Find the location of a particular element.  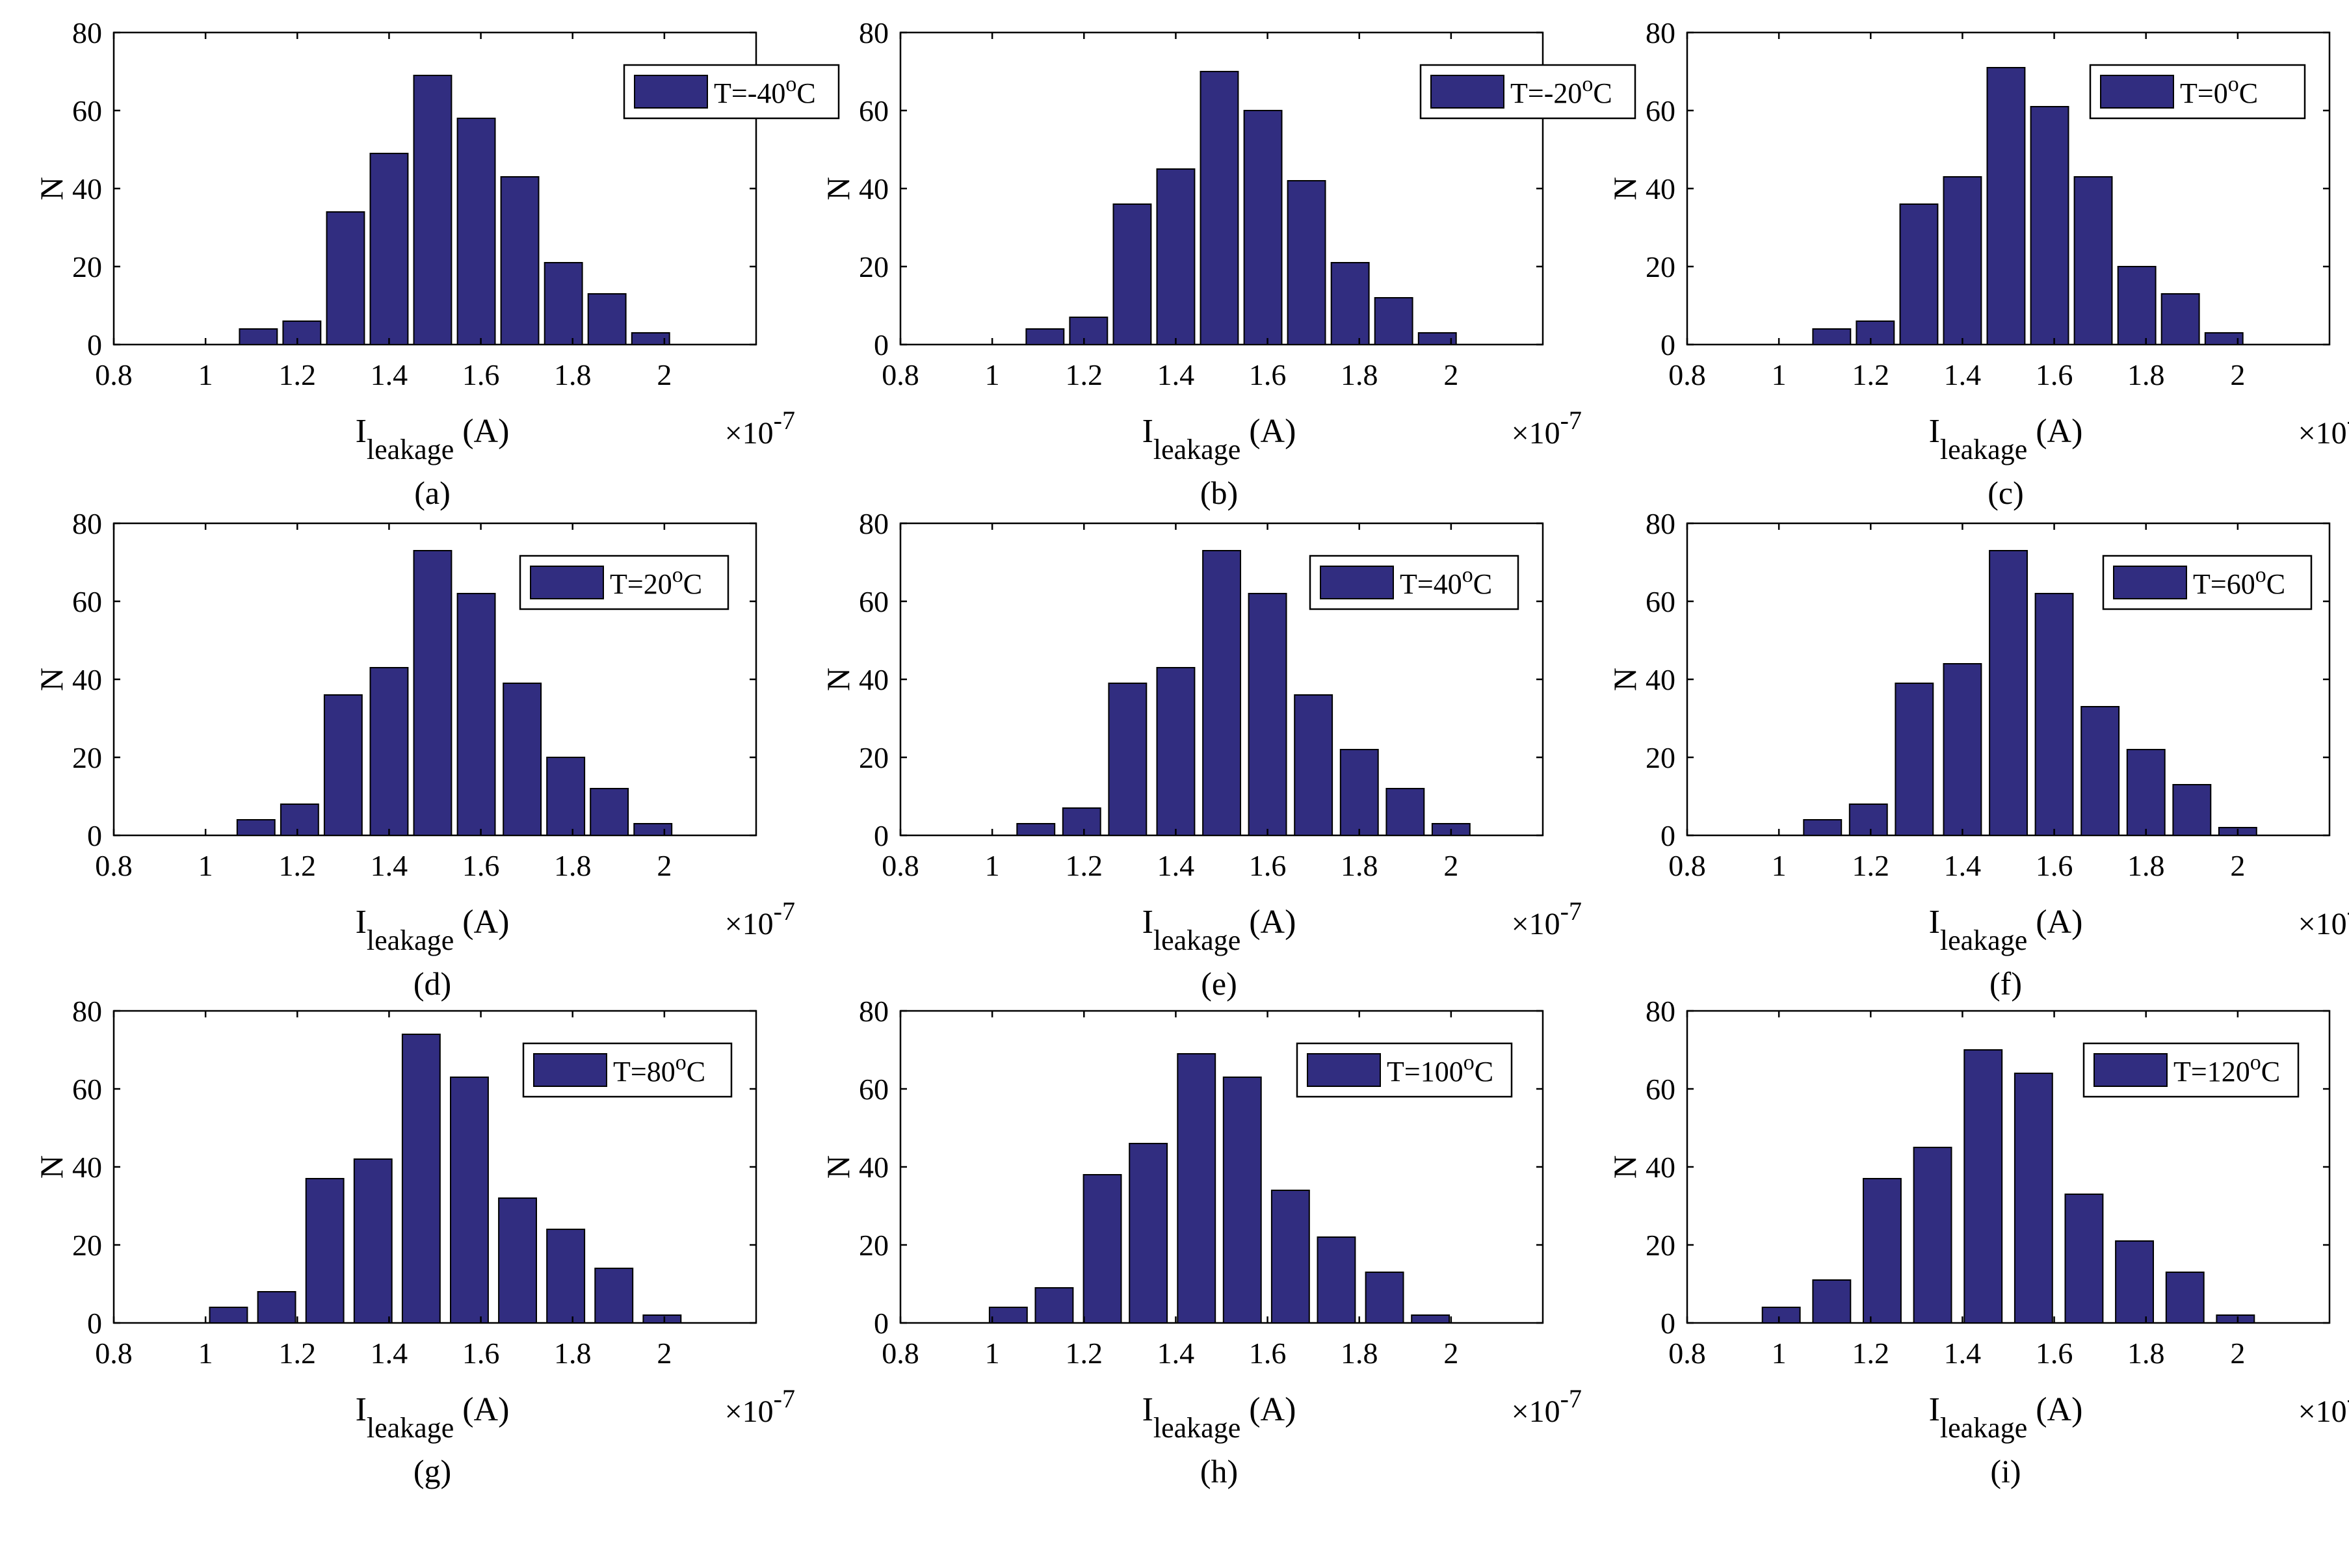

legend: T=100oC is located at coordinates (1404, 1070).